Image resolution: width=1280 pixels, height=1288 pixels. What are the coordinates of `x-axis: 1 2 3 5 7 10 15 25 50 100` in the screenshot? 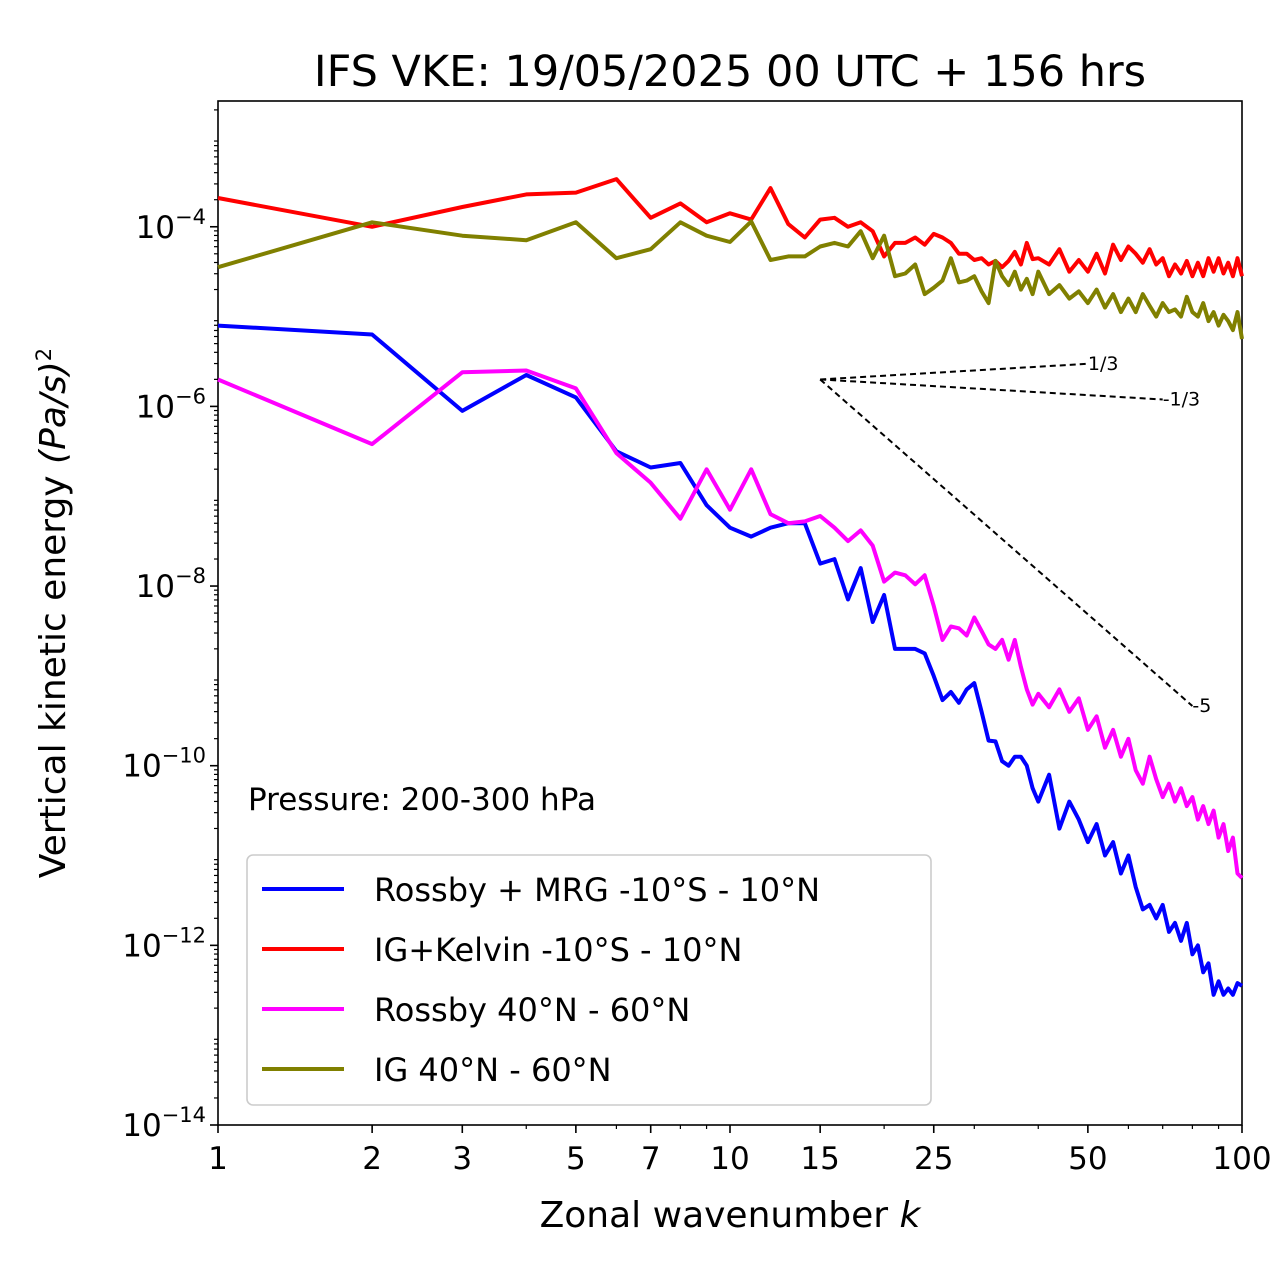 It's located at (740, 1151).